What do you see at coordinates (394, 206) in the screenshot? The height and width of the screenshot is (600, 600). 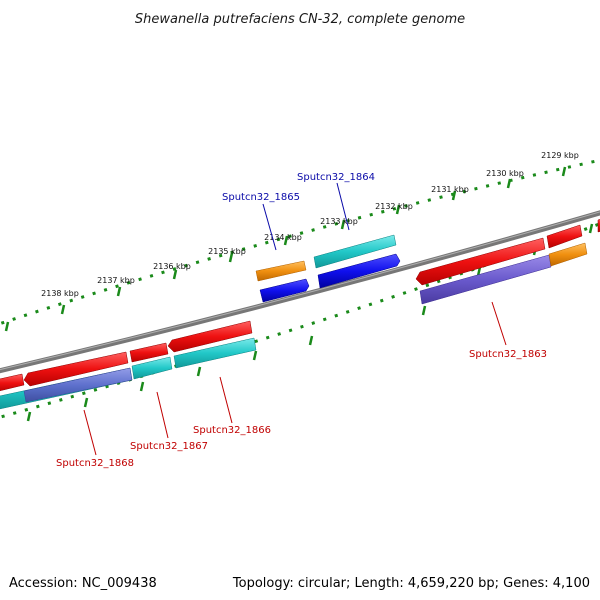 I see `scale-label: 2132 kbp` at bounding box center [394, 206].